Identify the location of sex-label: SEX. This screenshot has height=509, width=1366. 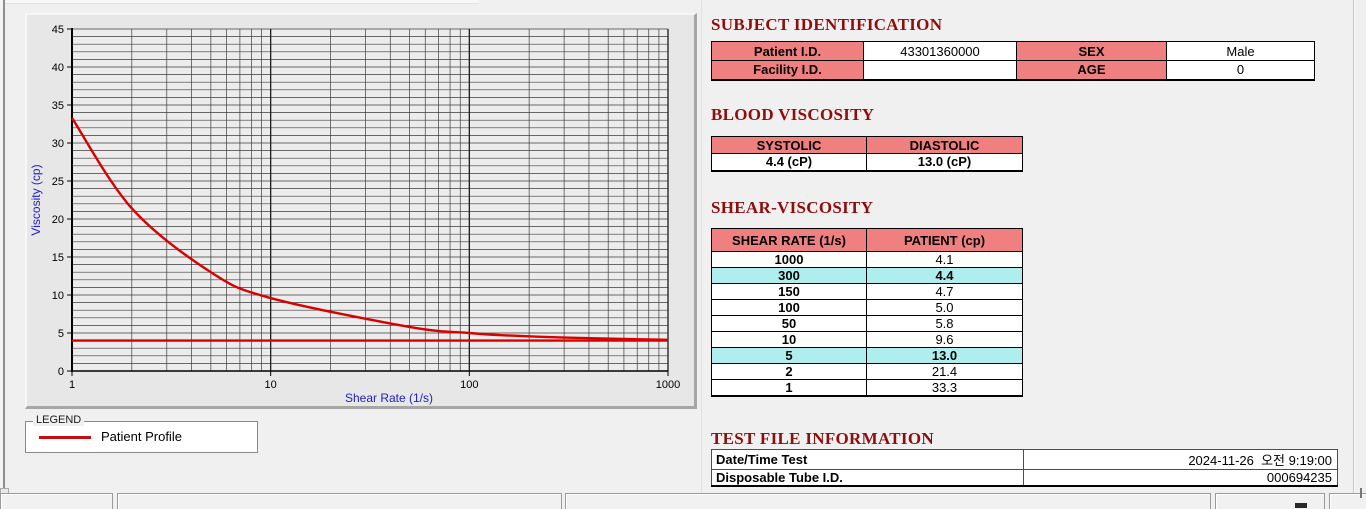
(1091, 51).